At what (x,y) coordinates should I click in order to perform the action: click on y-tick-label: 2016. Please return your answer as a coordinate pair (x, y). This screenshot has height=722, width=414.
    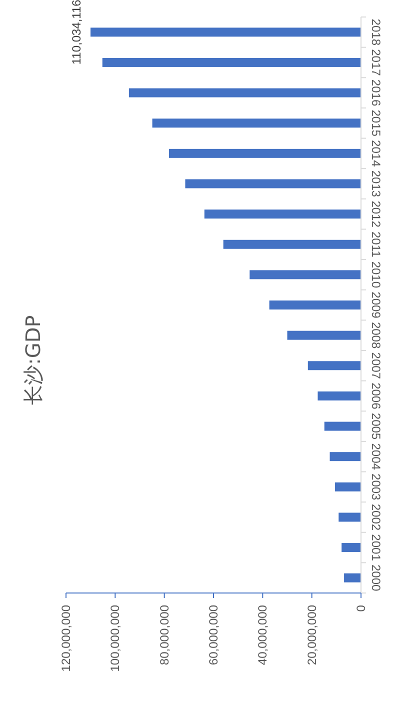
    Looking at the image, I should click on (376, 92).